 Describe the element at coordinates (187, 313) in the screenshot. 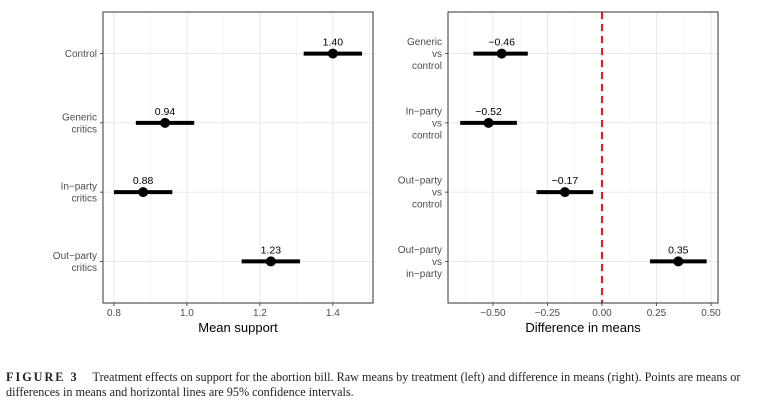

I see `left-x-tick-label: 1.0` at that location.